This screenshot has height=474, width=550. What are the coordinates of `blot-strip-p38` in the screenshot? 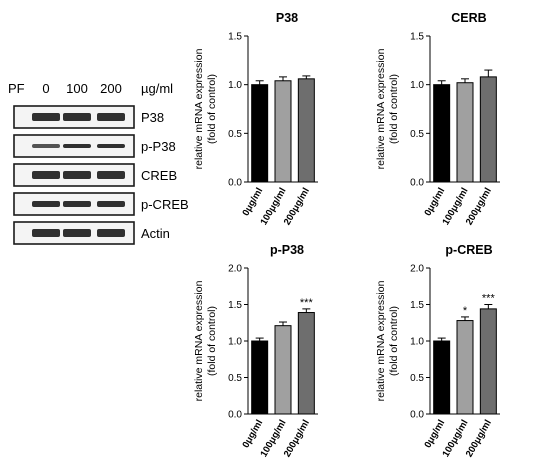 It's located at (74, 117).